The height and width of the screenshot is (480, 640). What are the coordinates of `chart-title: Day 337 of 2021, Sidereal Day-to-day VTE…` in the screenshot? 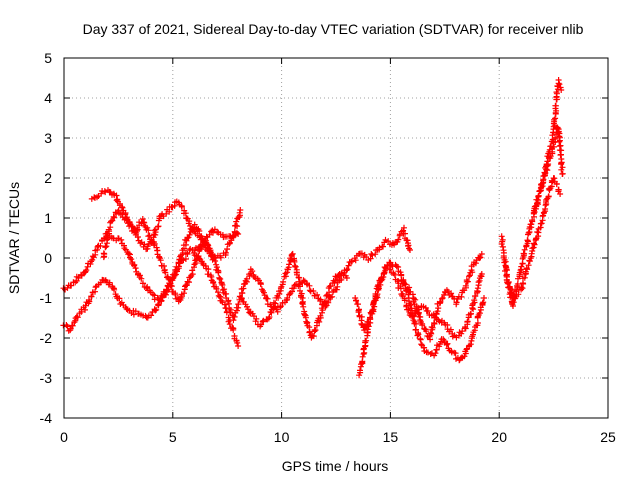 It's located at (333, 29).